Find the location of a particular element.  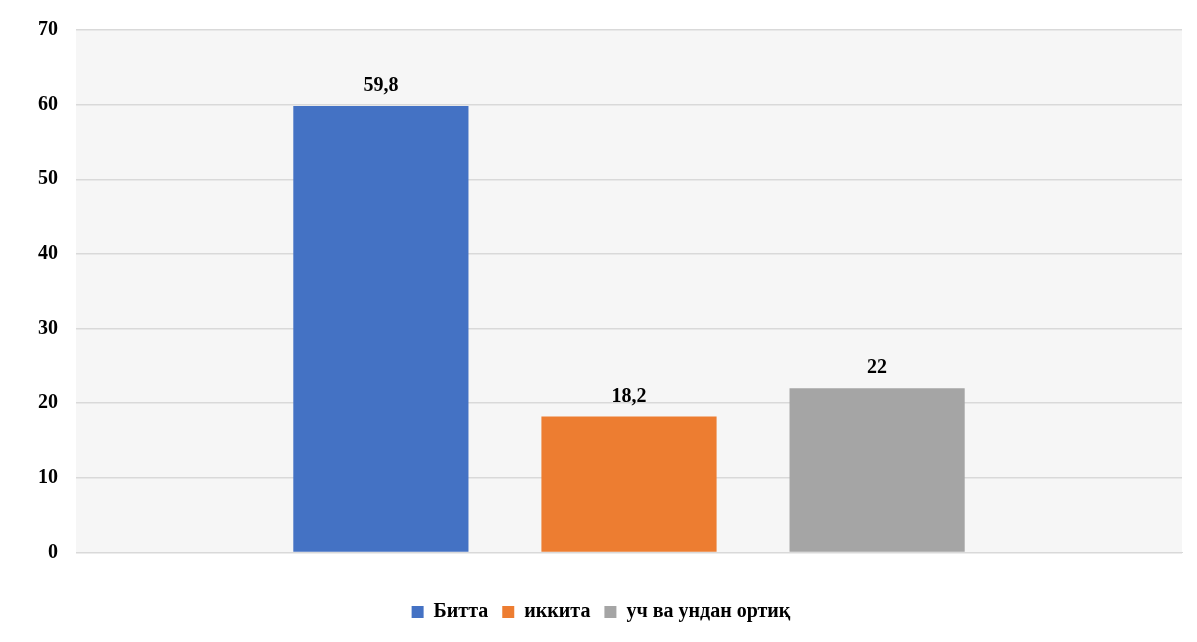

y-tick-label: 50 is located at coordinates (48, 177).